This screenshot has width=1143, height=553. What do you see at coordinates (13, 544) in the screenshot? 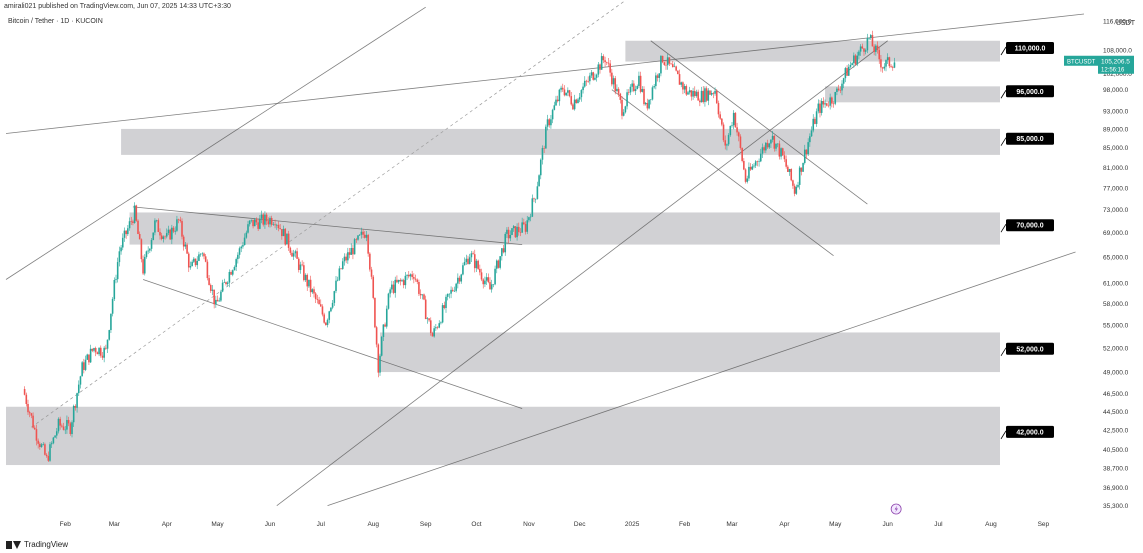
I see `tradingview-logo-icon` at bounding box center [13, 544].